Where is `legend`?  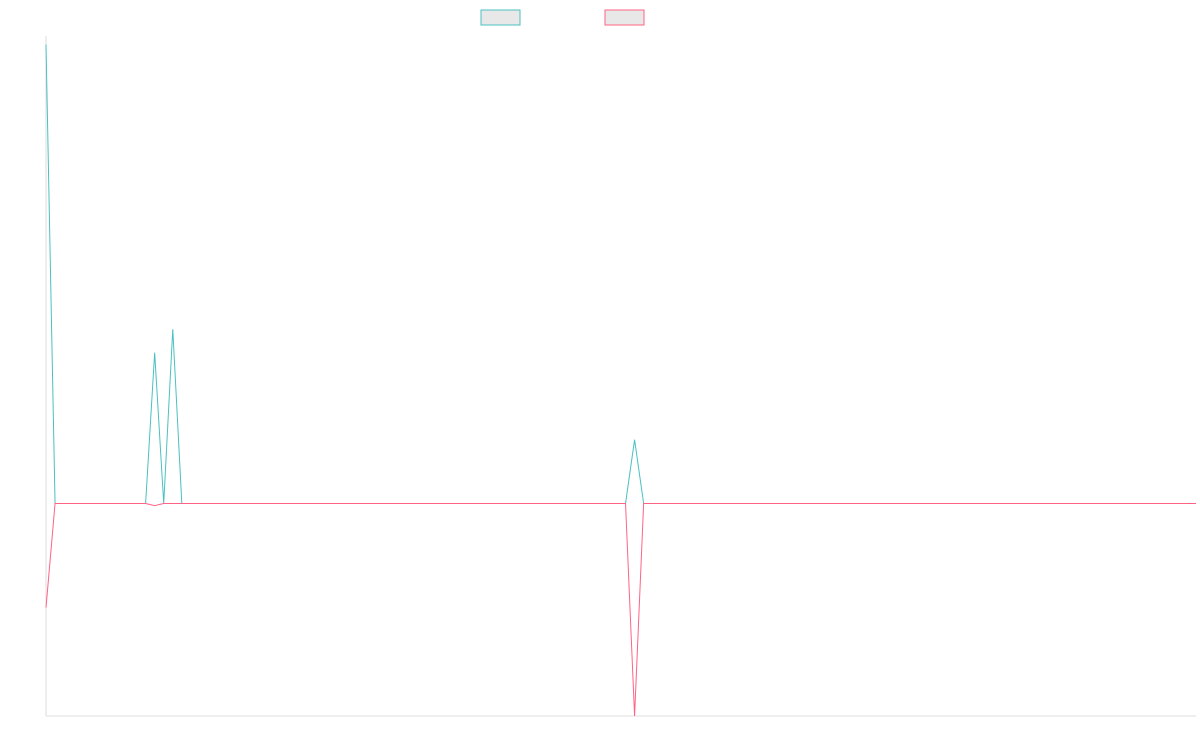 legend is located at coordinates (562, 17).